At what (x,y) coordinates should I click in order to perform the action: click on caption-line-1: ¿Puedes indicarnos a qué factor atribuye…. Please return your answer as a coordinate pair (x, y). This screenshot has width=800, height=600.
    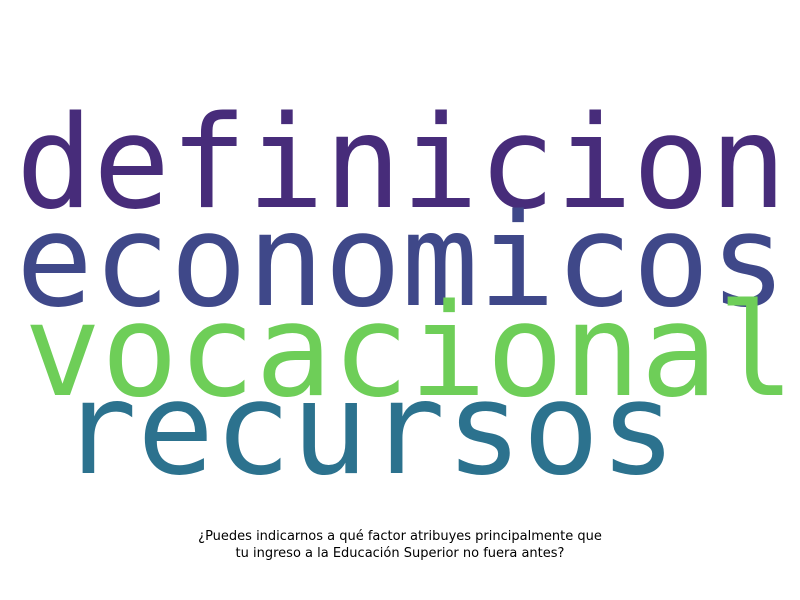
    Looking at the image, I should click on (400, 536).